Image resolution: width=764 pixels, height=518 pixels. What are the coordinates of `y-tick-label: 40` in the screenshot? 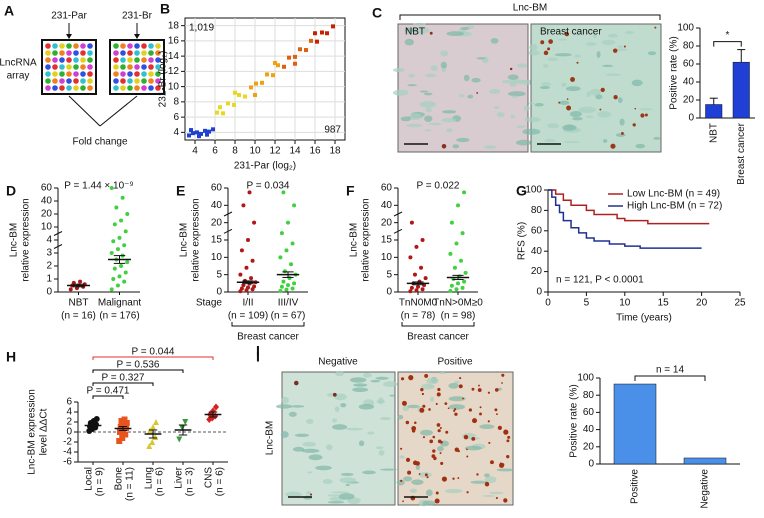 It's located at (589, 429).